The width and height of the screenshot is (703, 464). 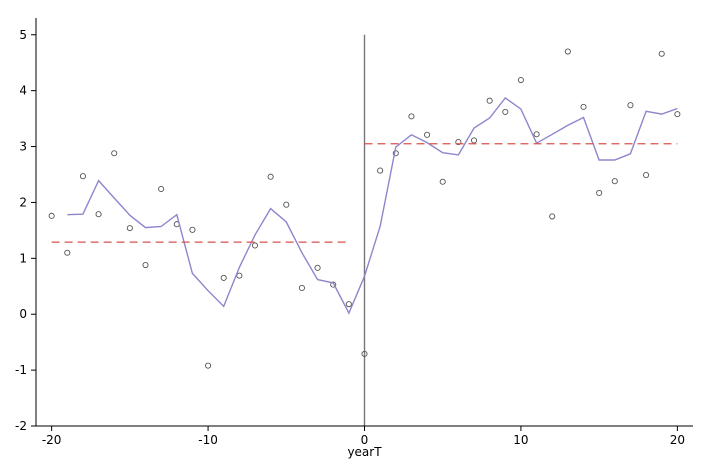 I want to click on x-tick-label: 10, so click(x=520, y=440).